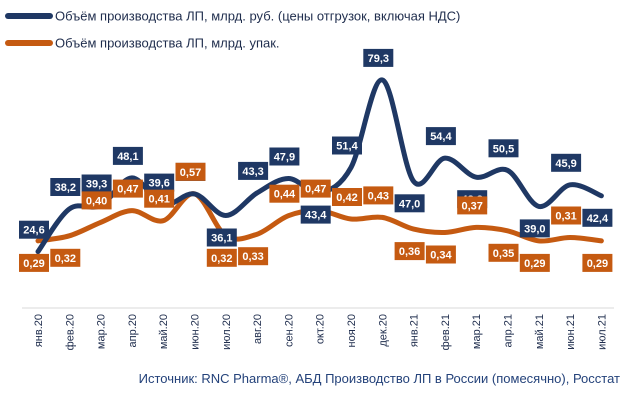 The height and width of the screenshot is (408, 640). I want to click on data-label-pack-text: 0,41, so click(158, 200).